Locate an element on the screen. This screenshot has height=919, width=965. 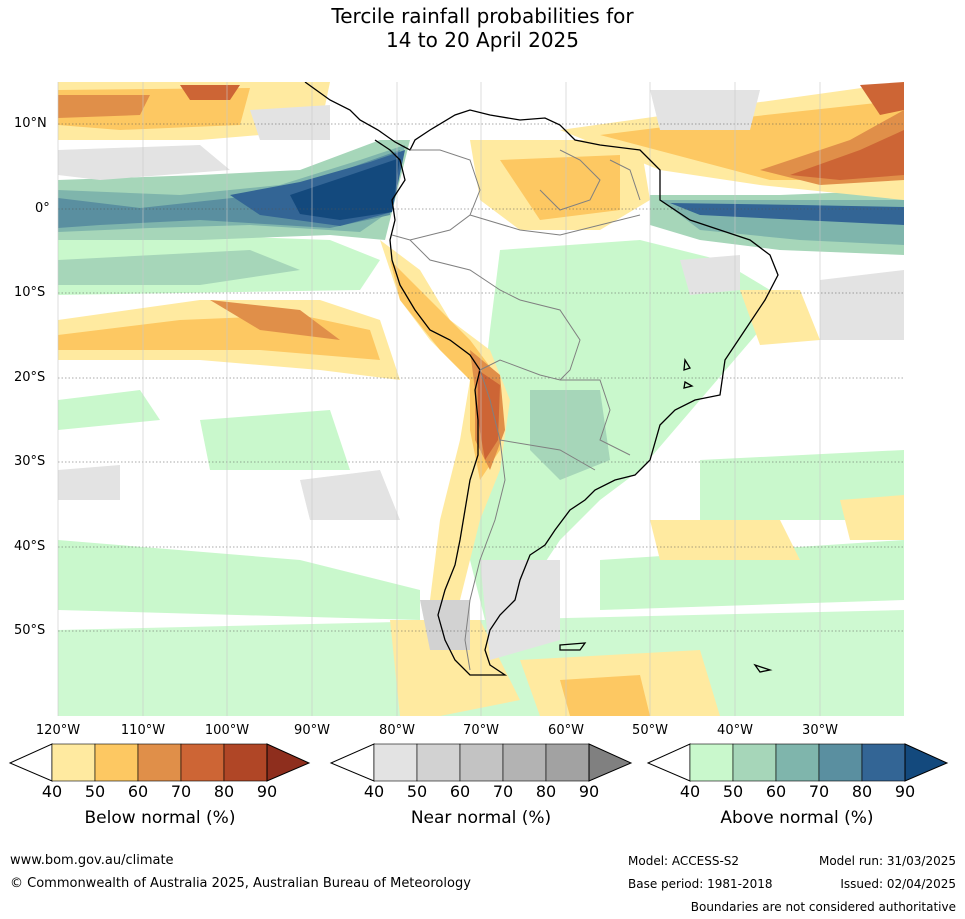
lon-label-90w: 90°W is located at coordinates (312, 730).